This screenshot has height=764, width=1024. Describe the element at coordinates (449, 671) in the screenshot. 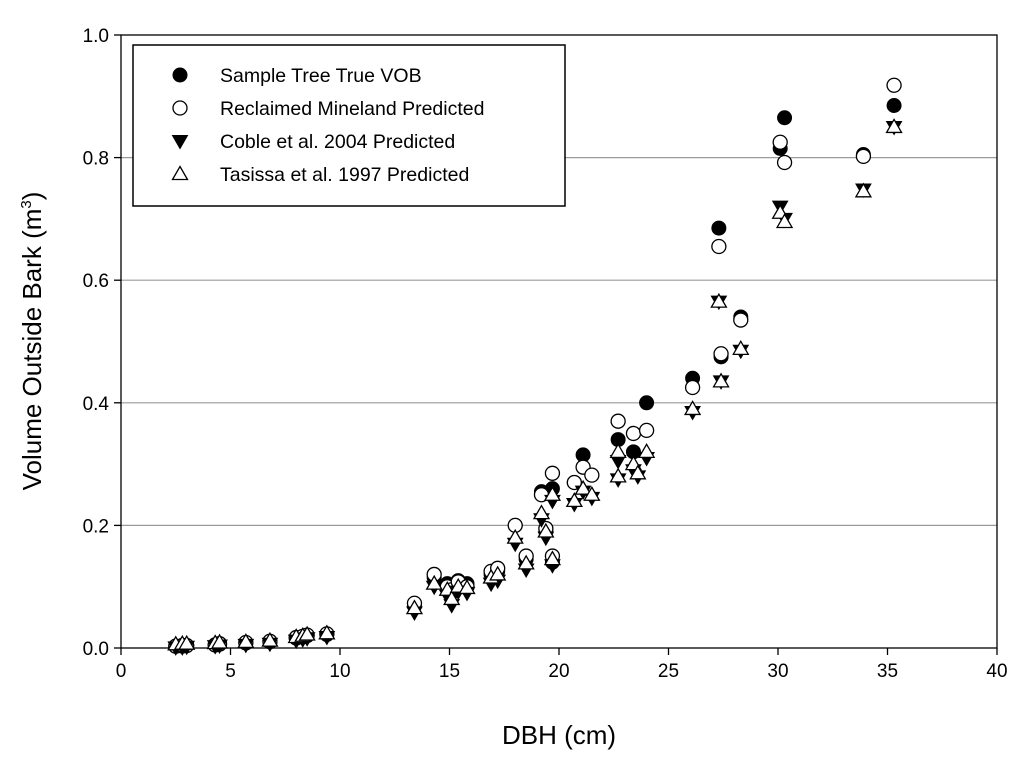

I see `x-tick-label: 15` at that location.